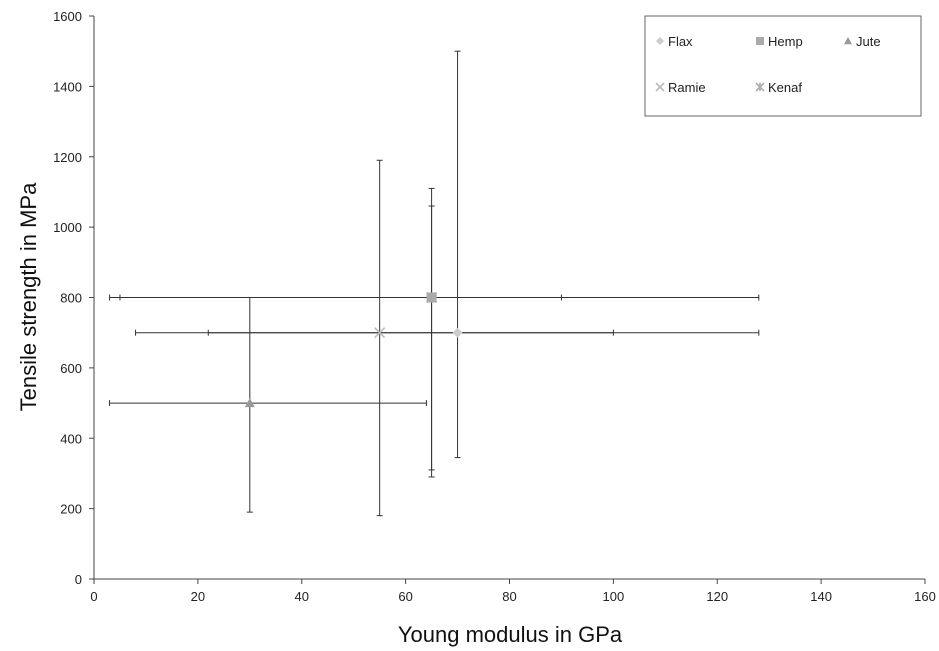 This screenshot has height=651, width=939. I want to click on legend-box, so click(783, 66).